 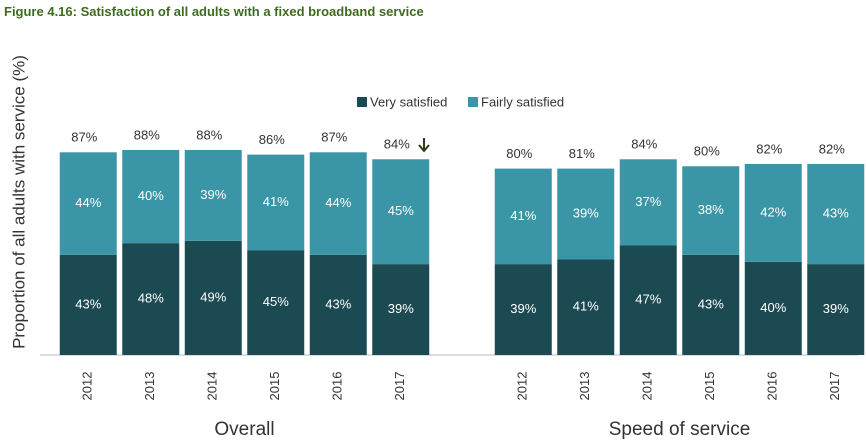 I want to click on value-label: 49%, so click(x=213, y=296).